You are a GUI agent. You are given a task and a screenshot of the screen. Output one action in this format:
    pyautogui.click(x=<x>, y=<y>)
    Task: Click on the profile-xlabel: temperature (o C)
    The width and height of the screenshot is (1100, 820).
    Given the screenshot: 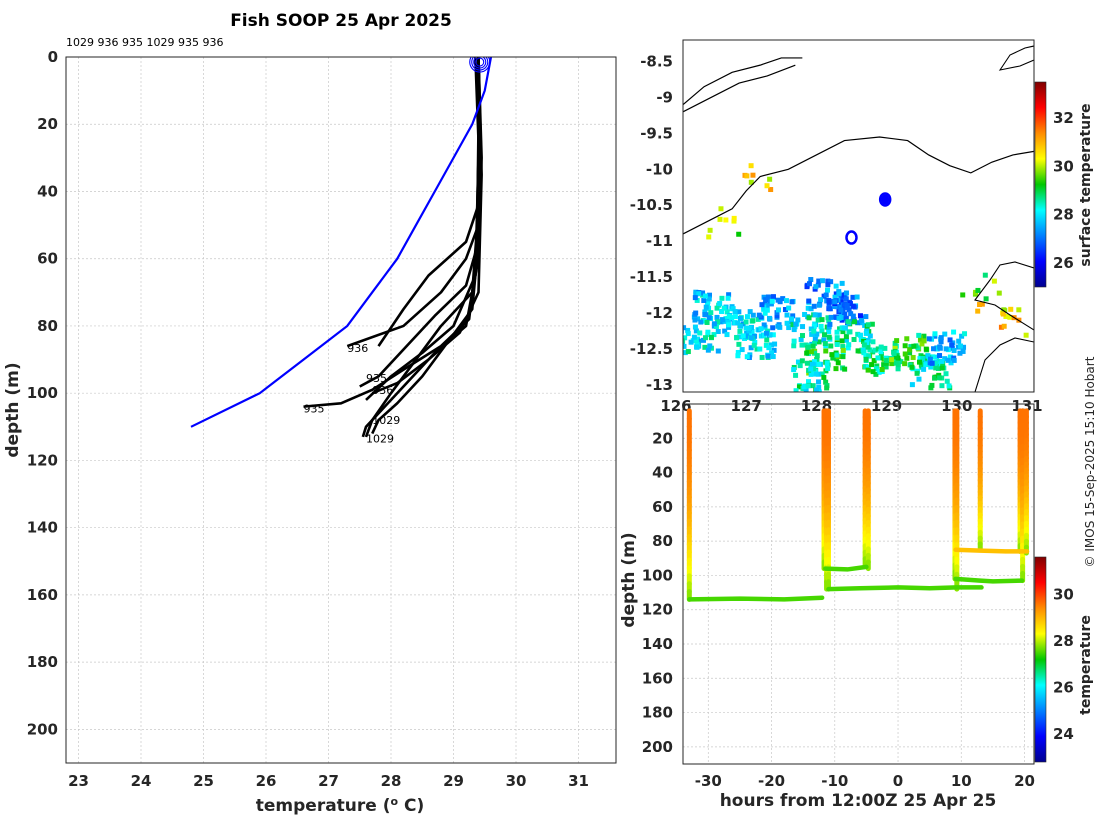 What is the action you would take?
    pyautogui.click(x=340, y=805)
    